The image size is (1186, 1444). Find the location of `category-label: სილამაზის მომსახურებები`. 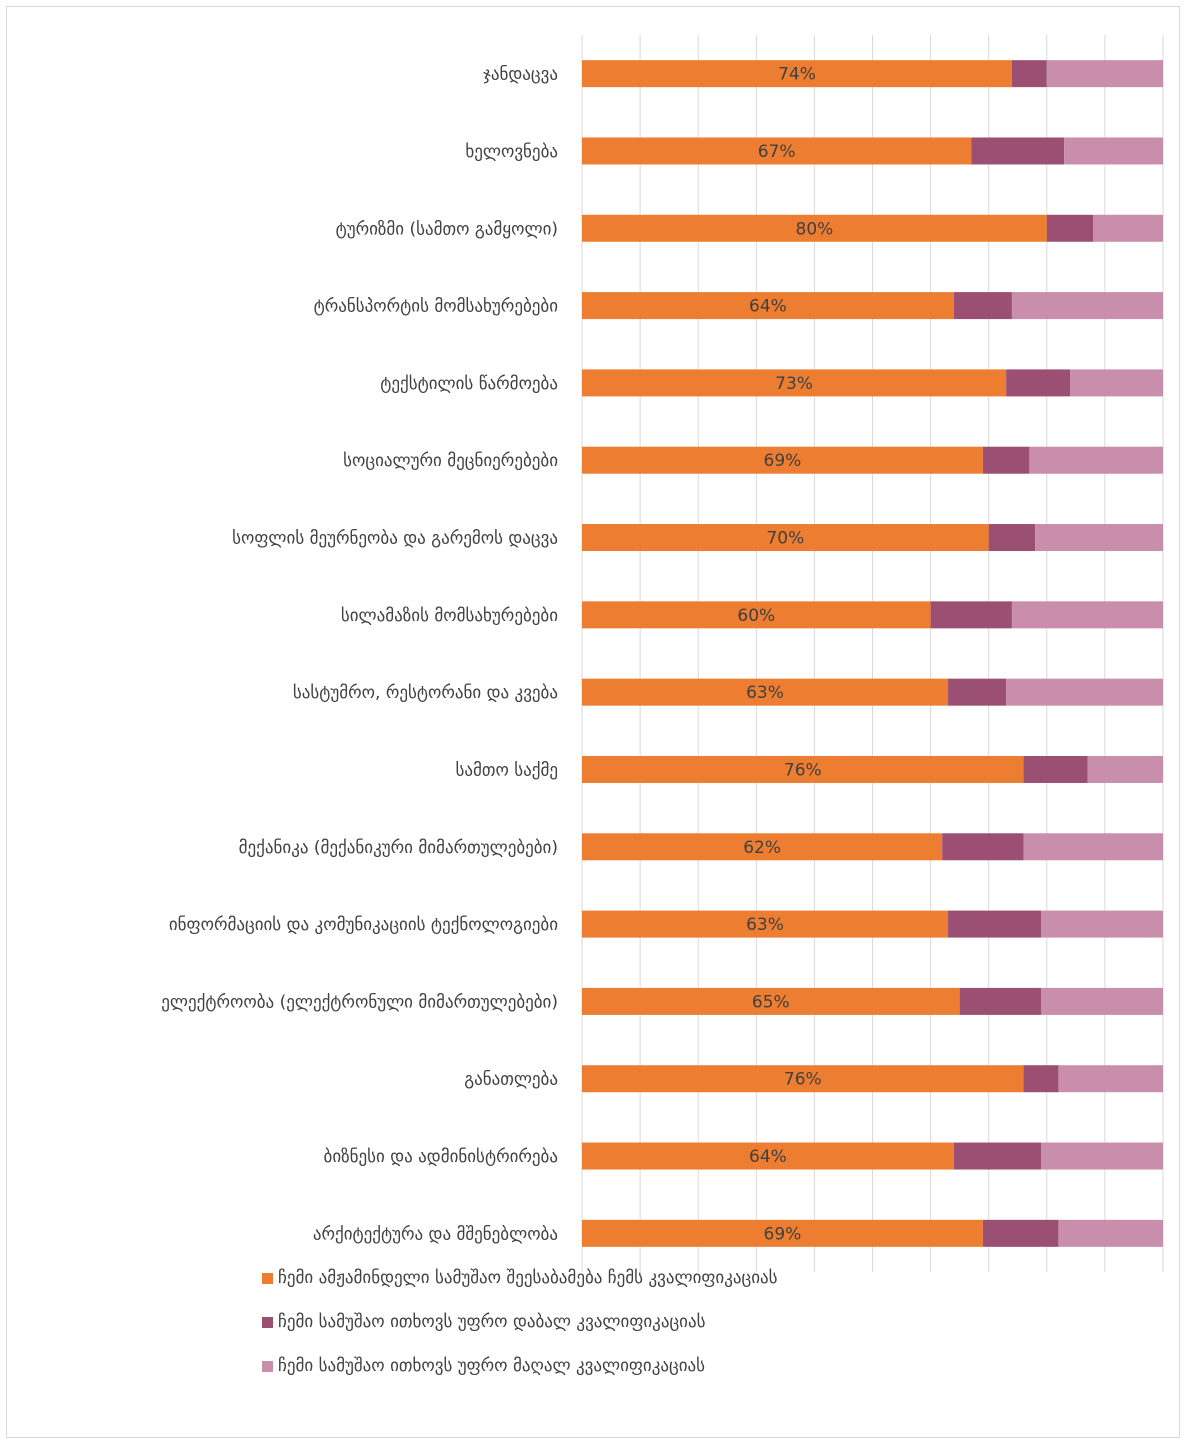

category-label: სილამაზის მომსახურებები is located at coordinates (449, 616).